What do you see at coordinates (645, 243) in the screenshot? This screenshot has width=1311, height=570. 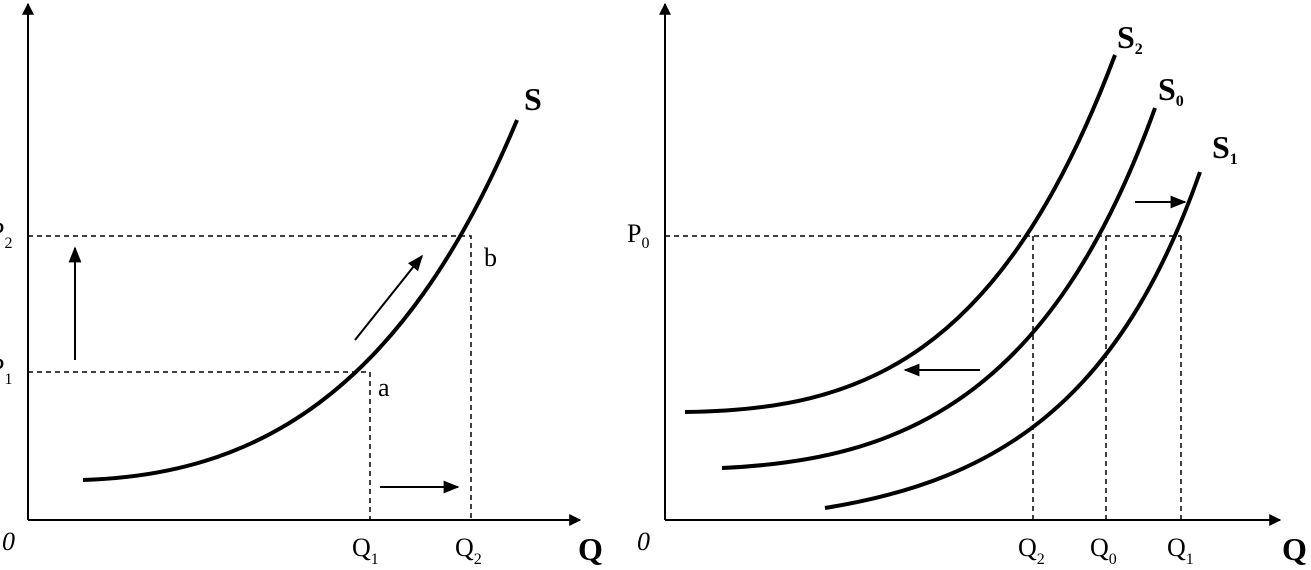 I see `p-sub: 0` at bounding box center [645, 243].